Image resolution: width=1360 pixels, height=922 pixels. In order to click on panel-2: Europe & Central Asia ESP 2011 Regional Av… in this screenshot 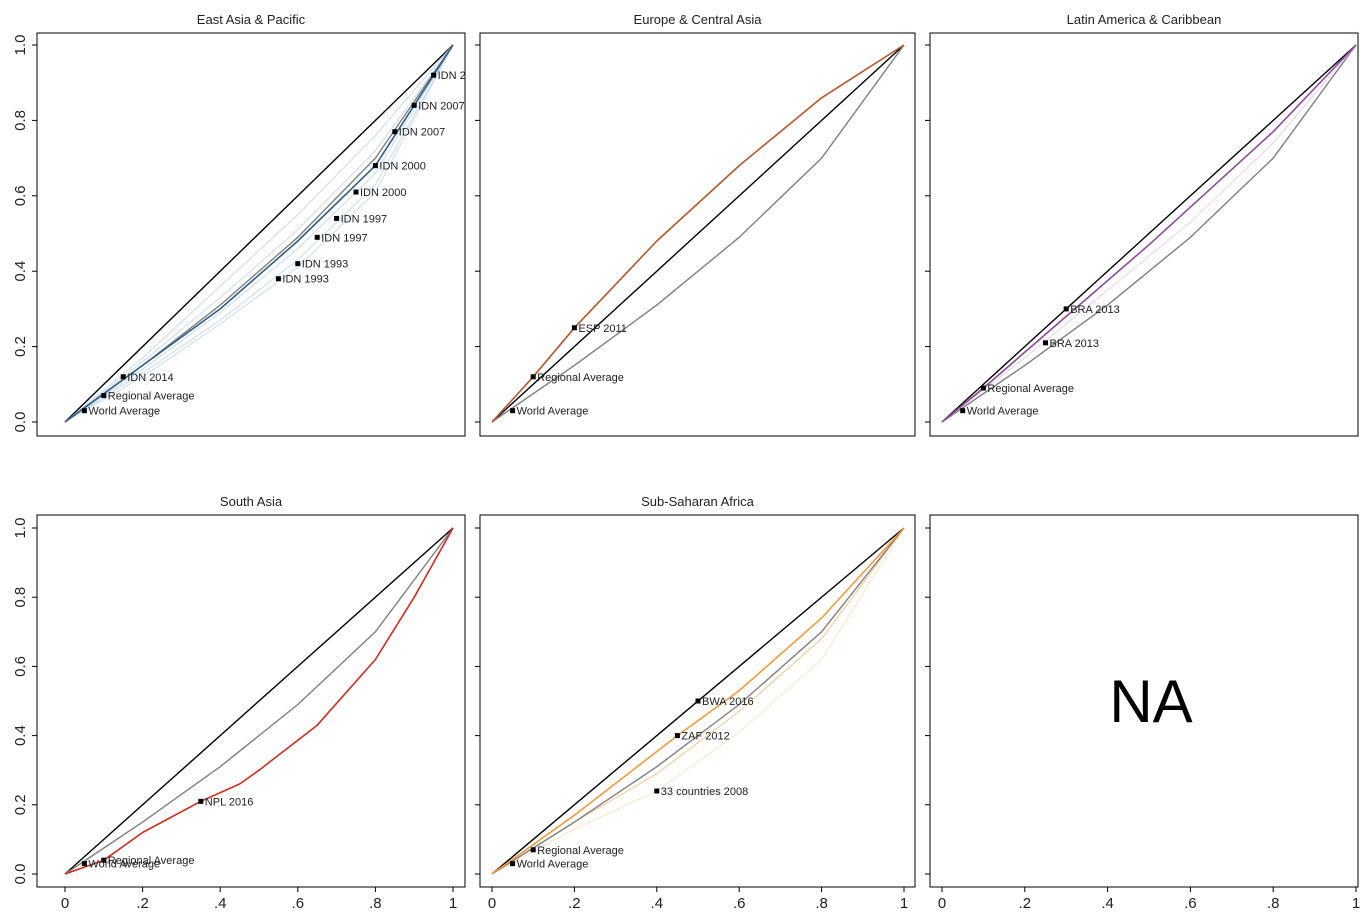, I will do `click(695, 224)`.